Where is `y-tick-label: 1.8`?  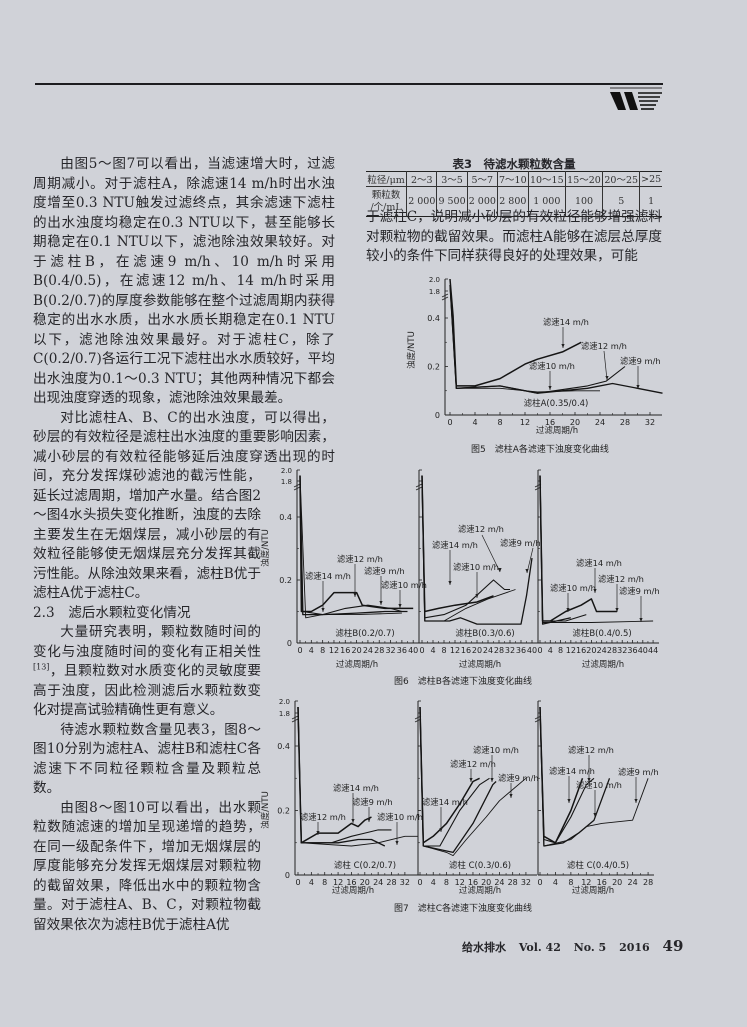 y-tick-label: 1.8 is located at coordinates (286, 482).